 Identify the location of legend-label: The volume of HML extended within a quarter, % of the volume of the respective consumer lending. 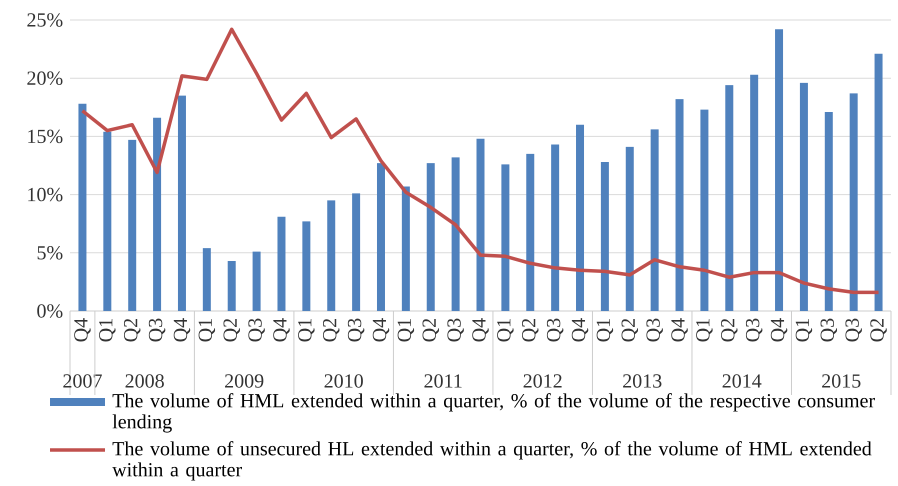
(493, 413).